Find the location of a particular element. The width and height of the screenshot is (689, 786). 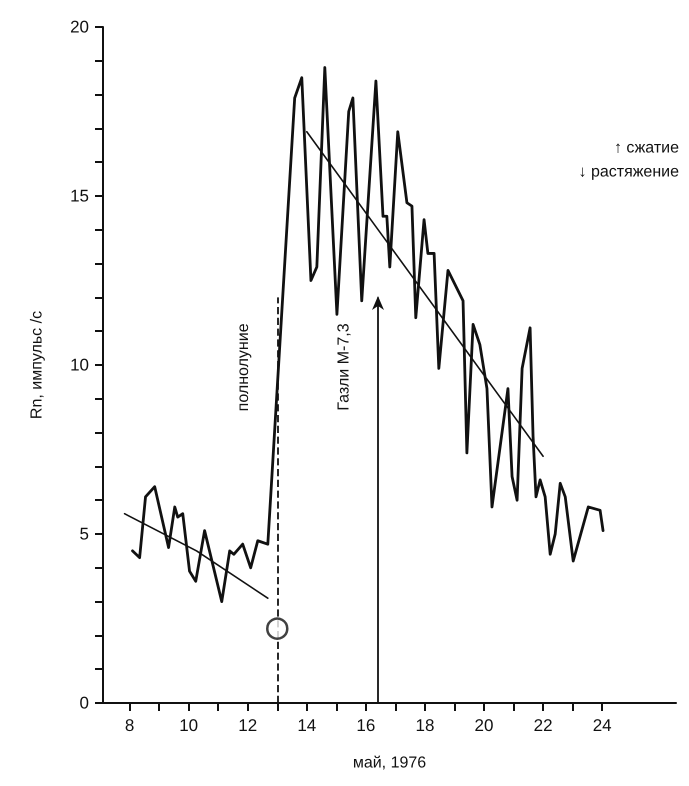

ref-line-label: полнолуние is located at coordinates (243, 367).